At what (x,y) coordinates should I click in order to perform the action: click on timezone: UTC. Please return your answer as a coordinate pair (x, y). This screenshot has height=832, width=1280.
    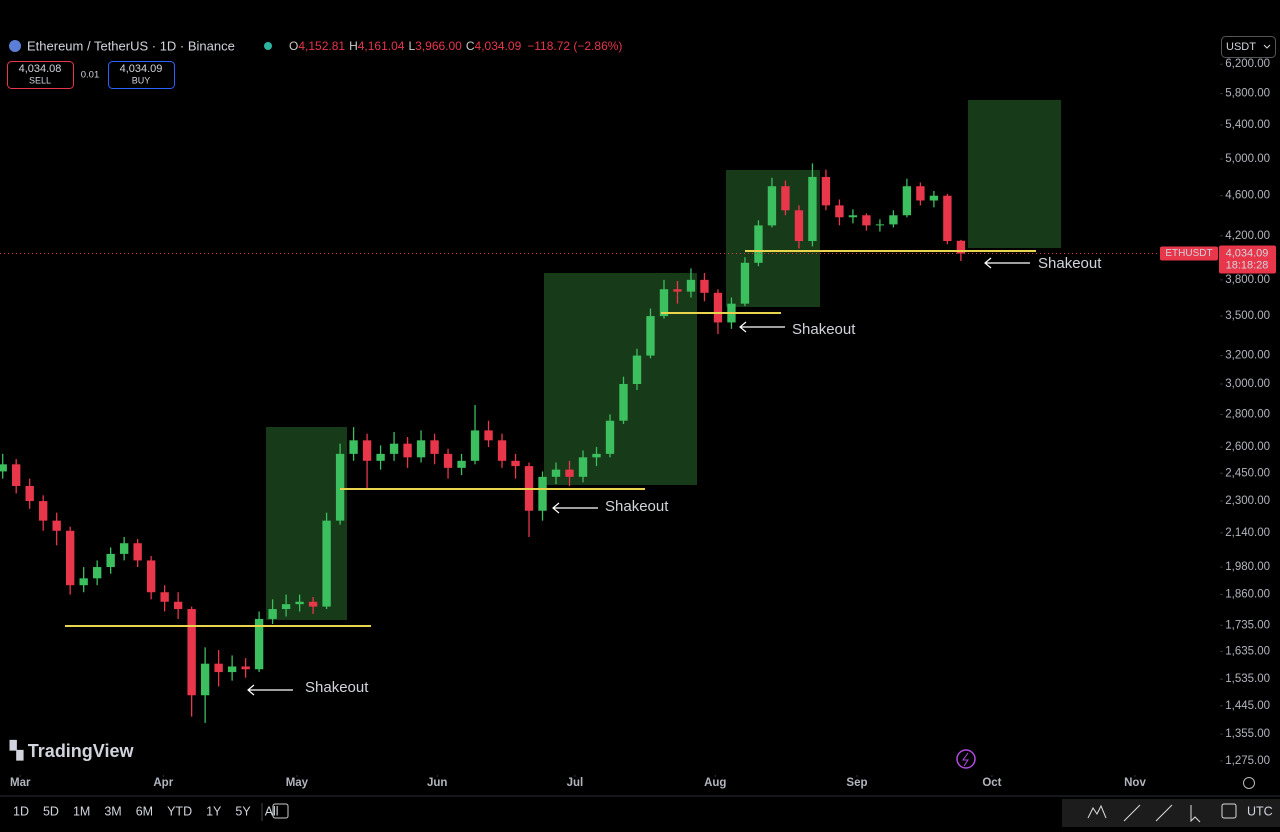
    Looking at the image, I should click on (1260, 811).